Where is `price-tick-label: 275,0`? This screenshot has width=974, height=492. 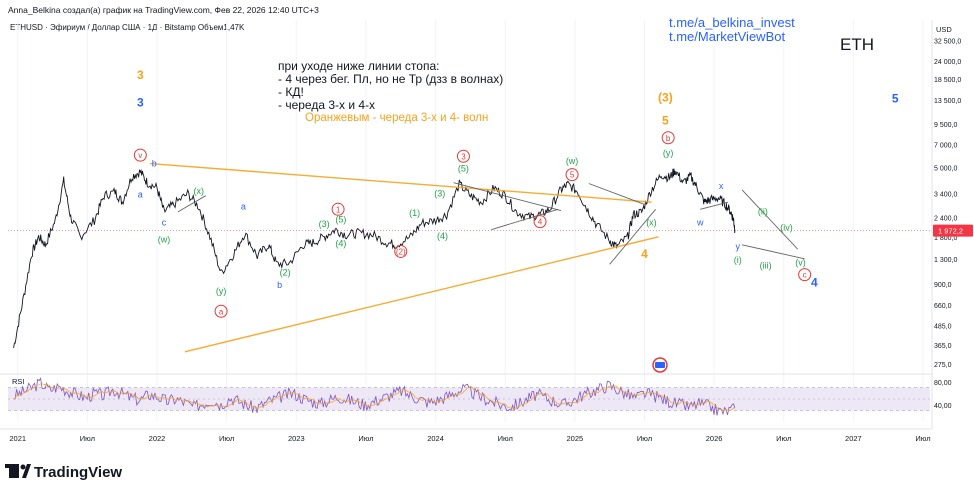 price-tick-label: 275,0 is located at coordinates (943, 365).